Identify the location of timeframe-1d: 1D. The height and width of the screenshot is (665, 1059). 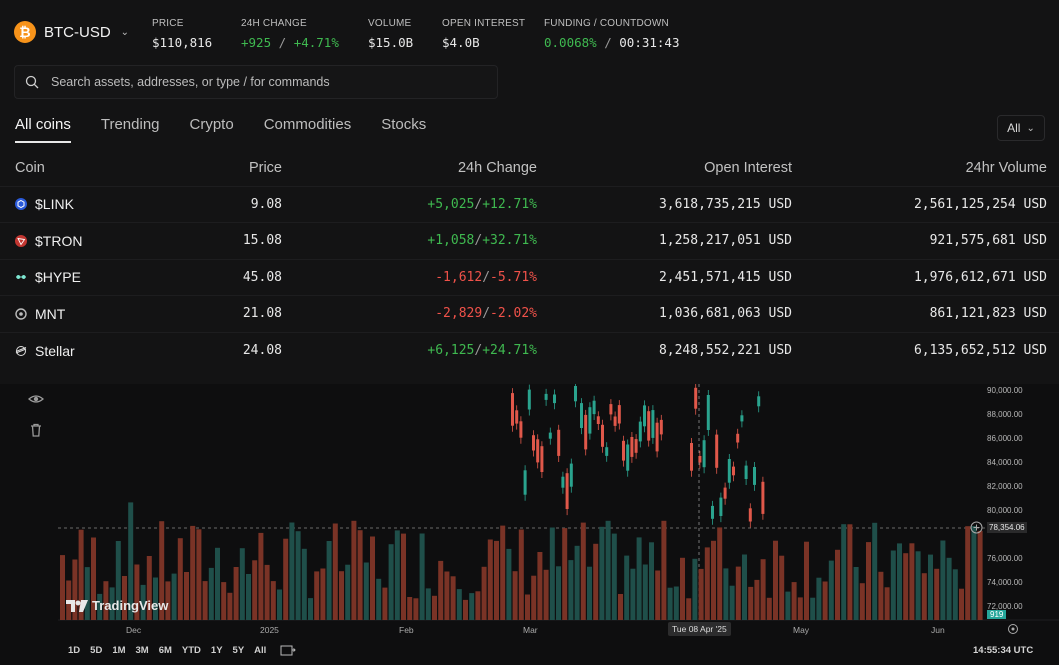
(74, 650).